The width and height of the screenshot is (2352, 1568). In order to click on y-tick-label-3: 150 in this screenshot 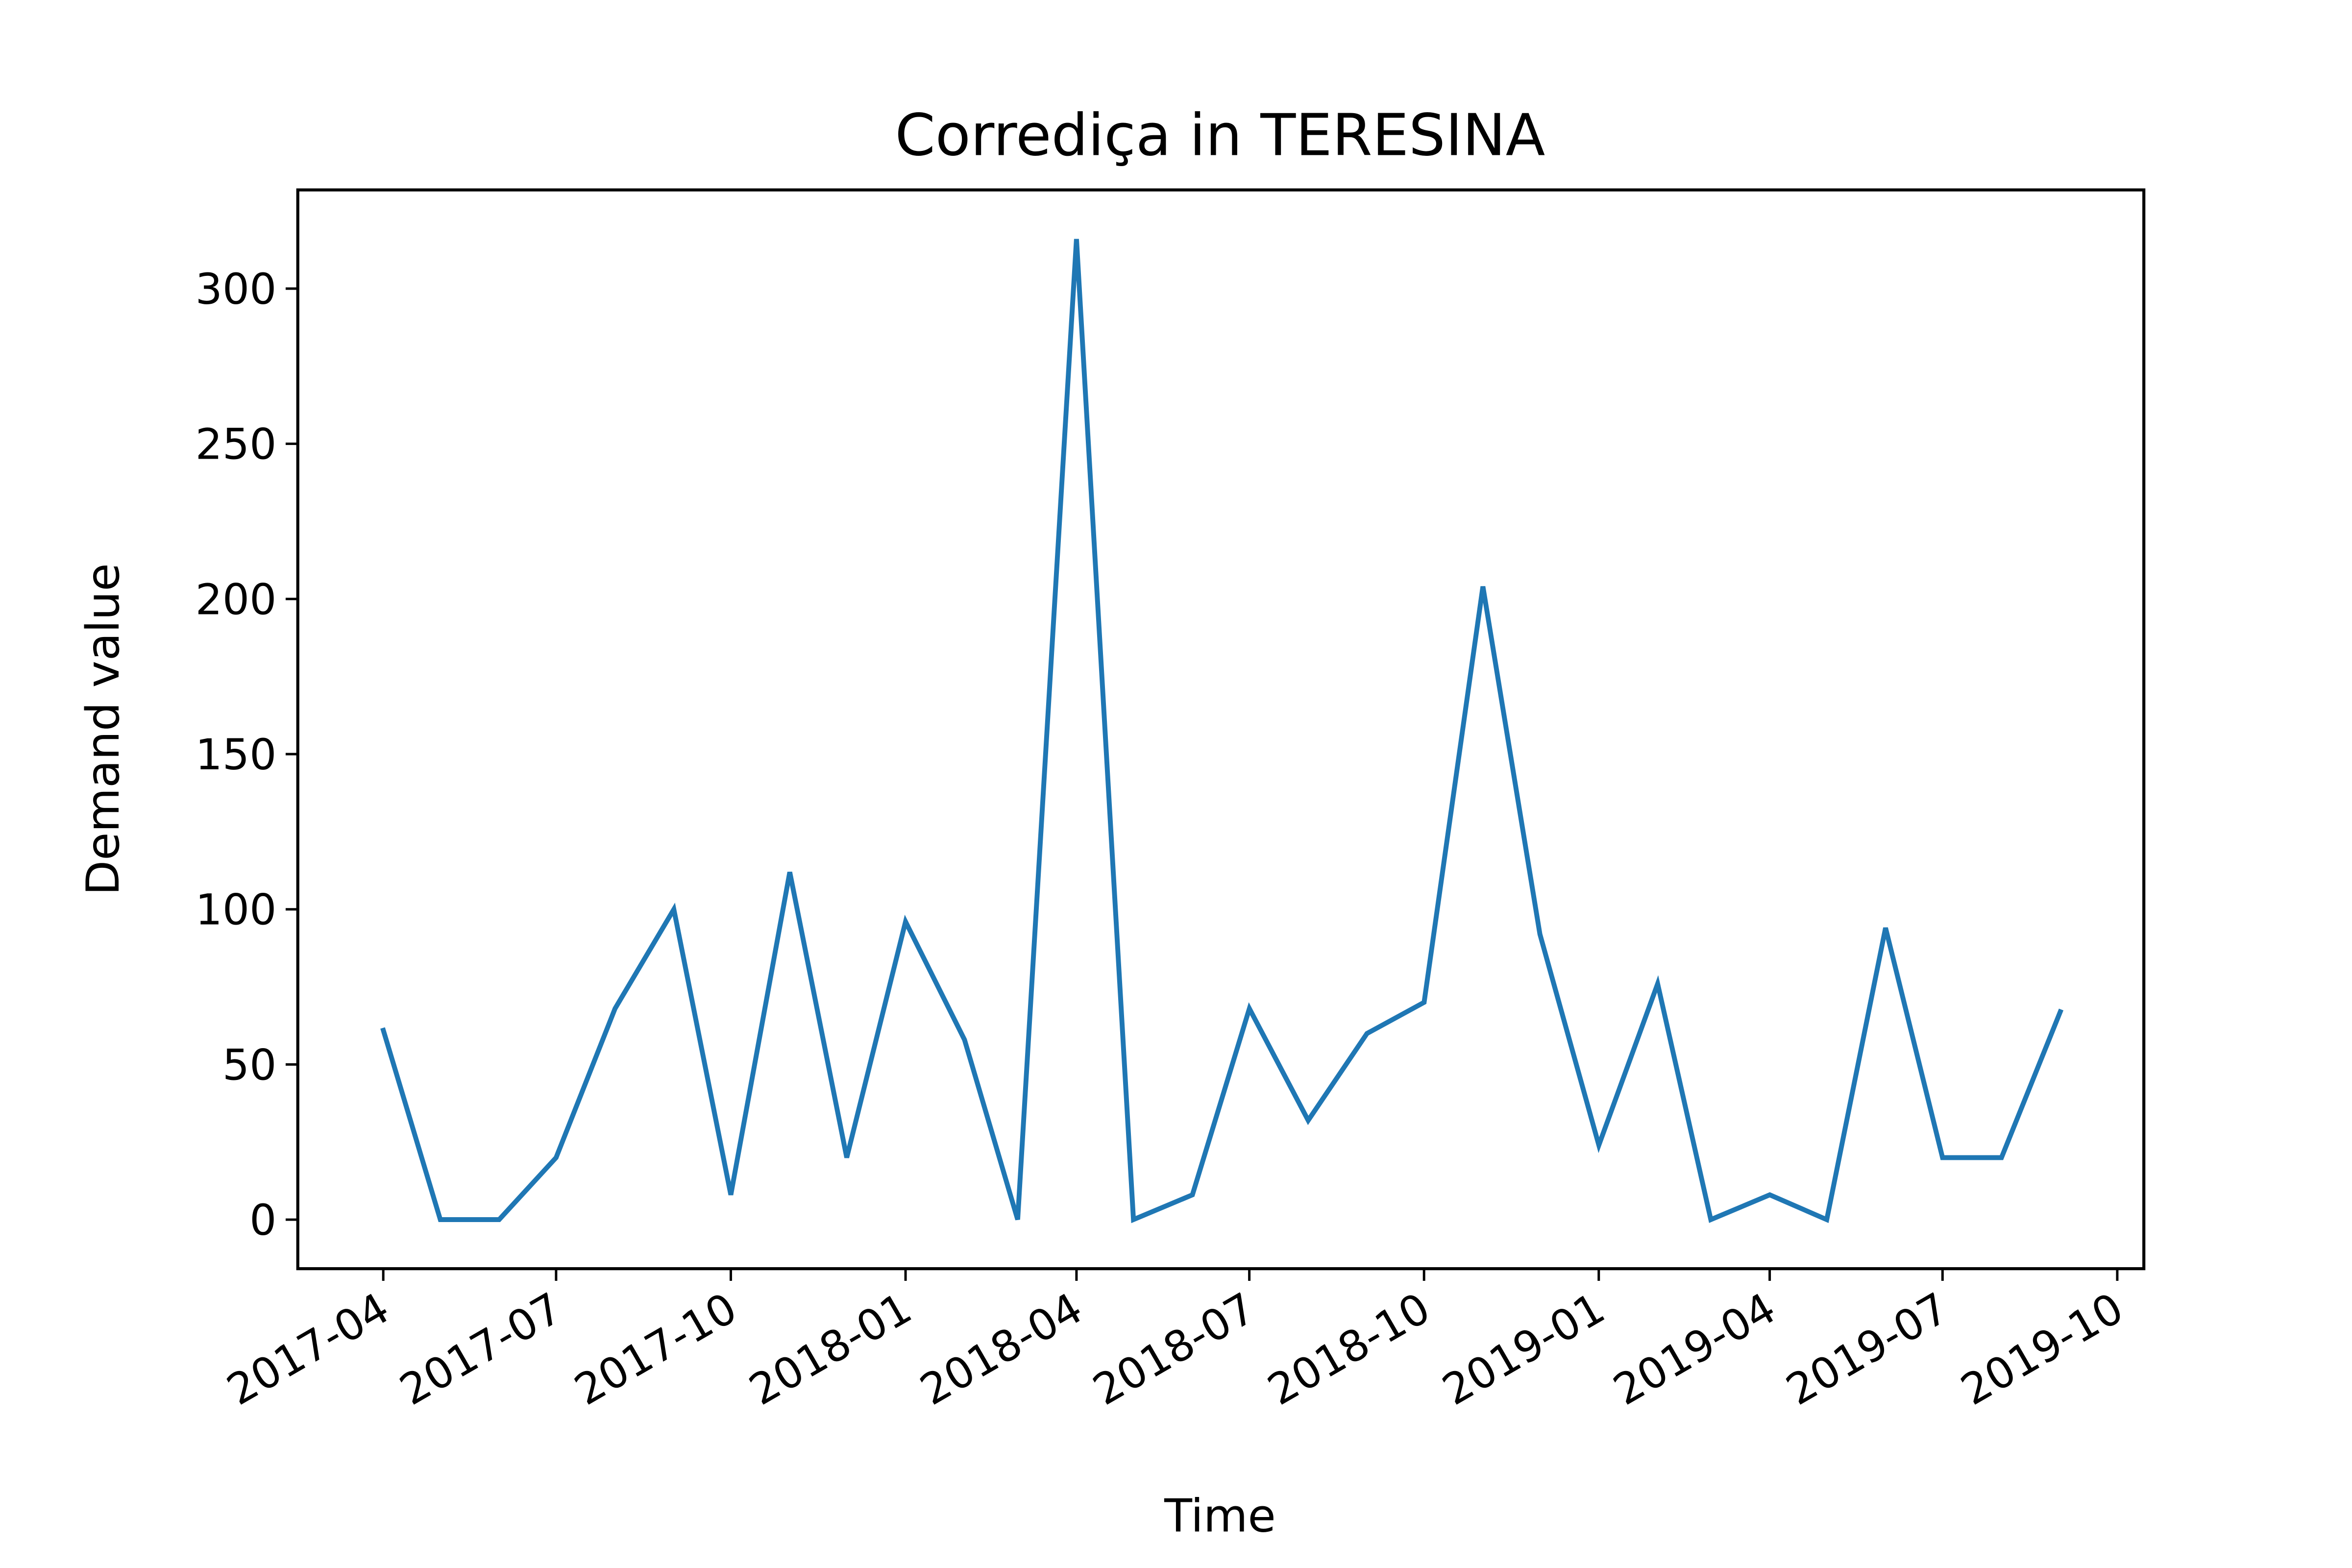, I will do `click(236, 755)`.